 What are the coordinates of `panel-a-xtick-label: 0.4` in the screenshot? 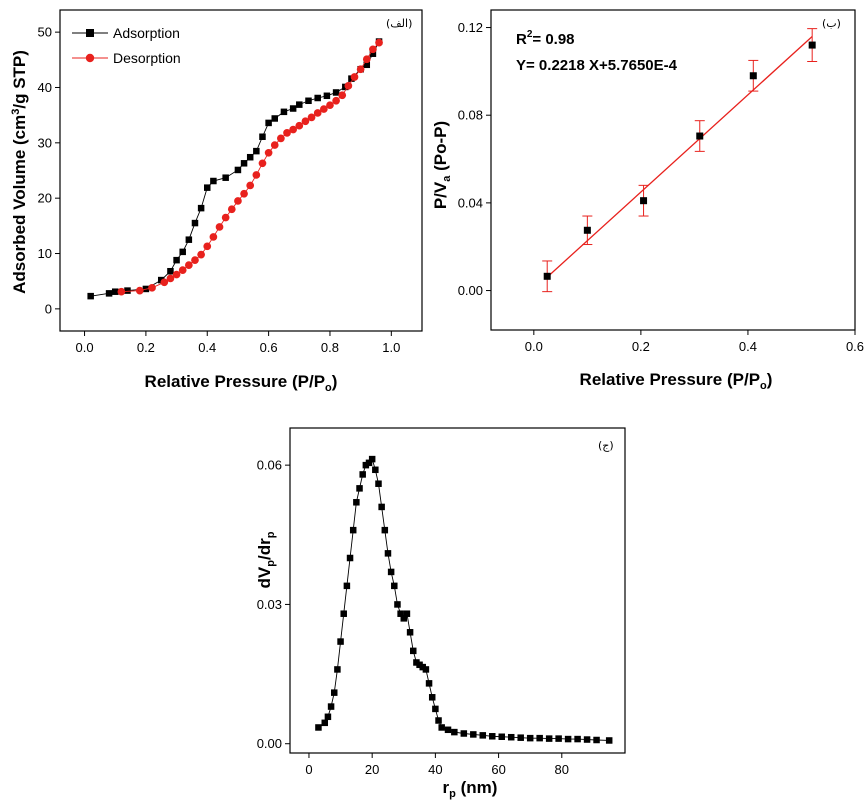 It's located at (207, 347).